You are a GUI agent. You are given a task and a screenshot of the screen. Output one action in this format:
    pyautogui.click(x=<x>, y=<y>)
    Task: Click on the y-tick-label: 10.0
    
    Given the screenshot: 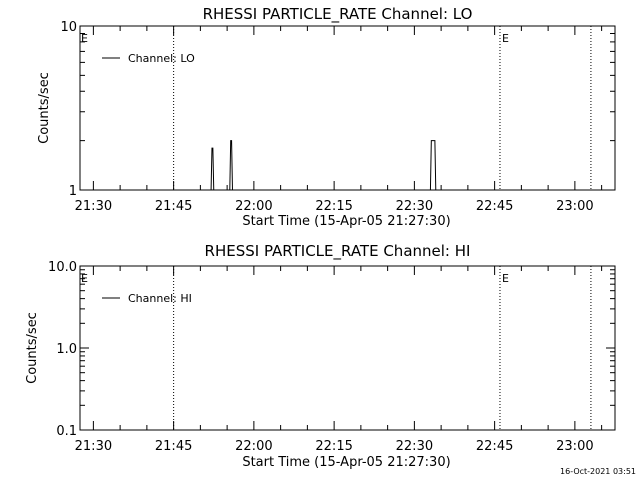 What is the action you would take?
    pyautogui.click(x=62, y=267)
    